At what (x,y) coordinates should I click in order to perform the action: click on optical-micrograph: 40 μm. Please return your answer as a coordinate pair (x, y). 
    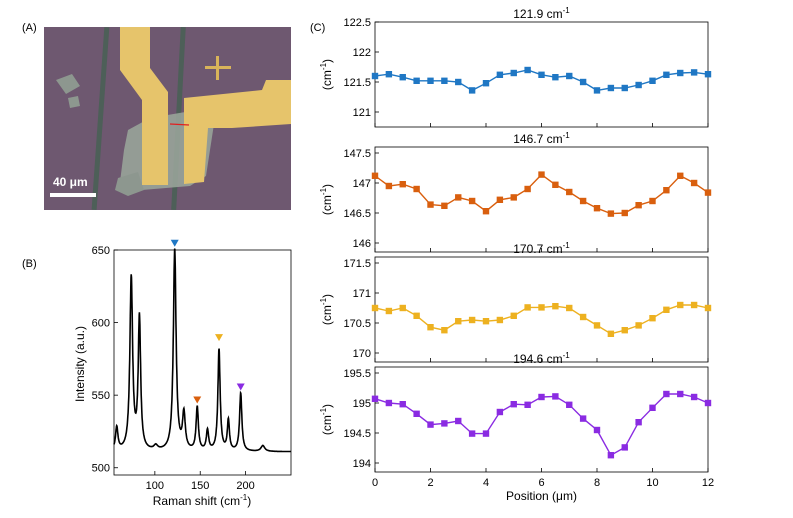
    Looking at the image, I should click on (167, 118).